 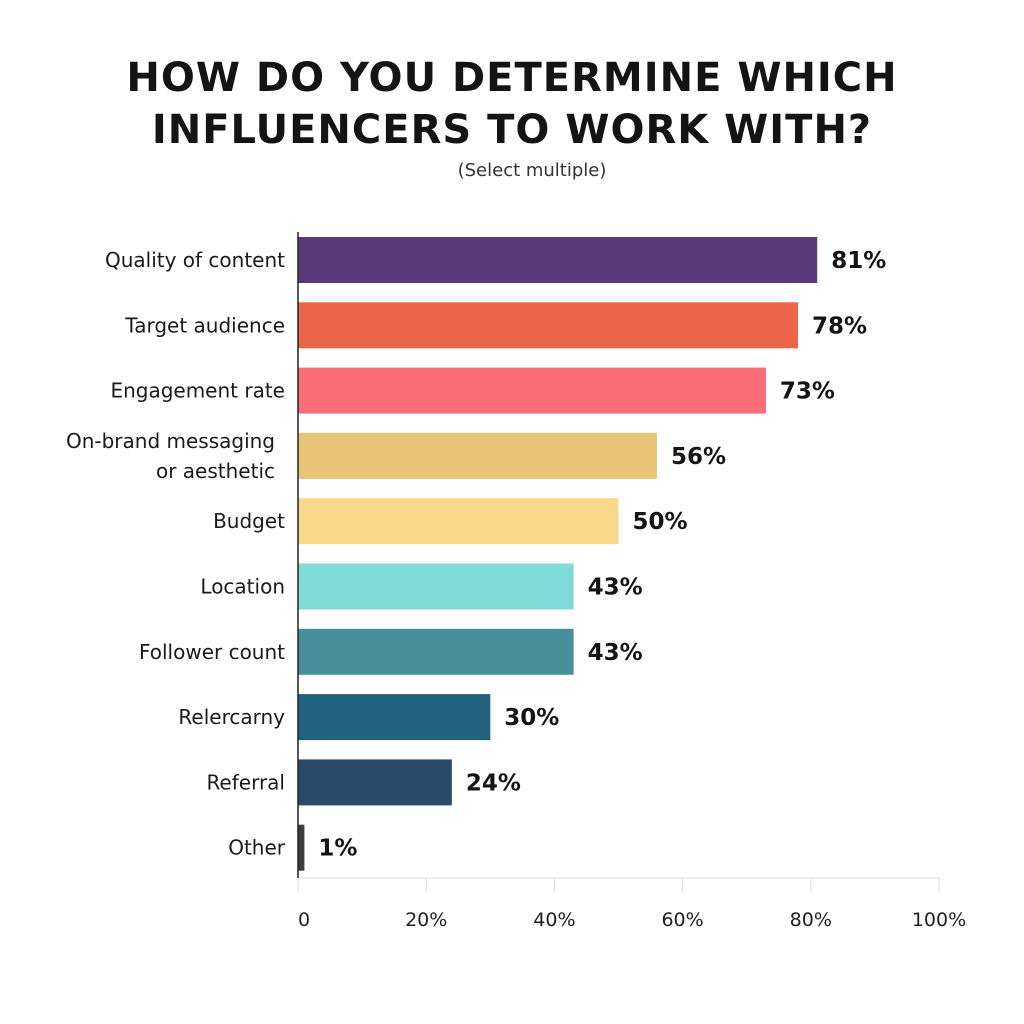 I want to click on value-label: 24%, so click(x=493, y=783).